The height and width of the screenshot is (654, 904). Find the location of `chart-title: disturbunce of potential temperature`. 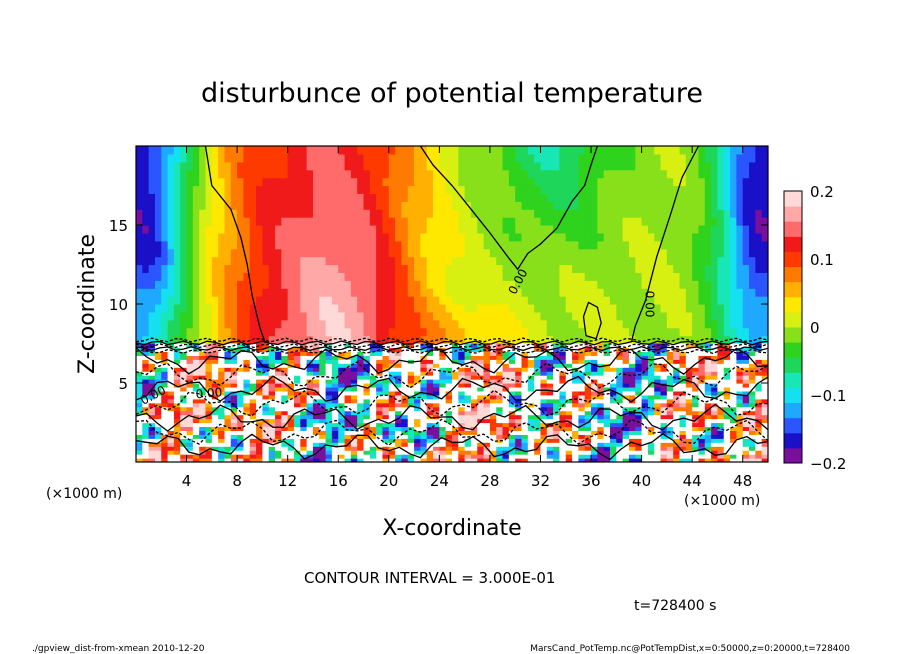

chart-title: disturbunce of potential temperature is located at coordinates (452, 93).